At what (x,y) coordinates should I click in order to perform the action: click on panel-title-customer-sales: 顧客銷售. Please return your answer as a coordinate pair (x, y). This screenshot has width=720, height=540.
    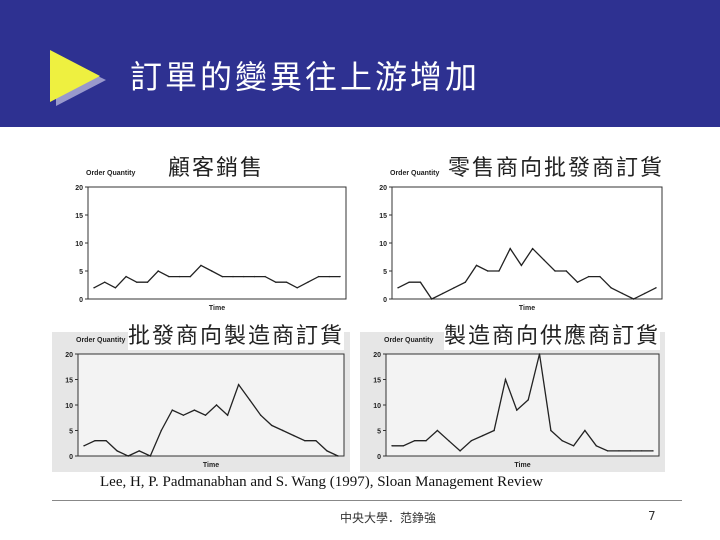
    Looking at the image, I should click on (216, 166).